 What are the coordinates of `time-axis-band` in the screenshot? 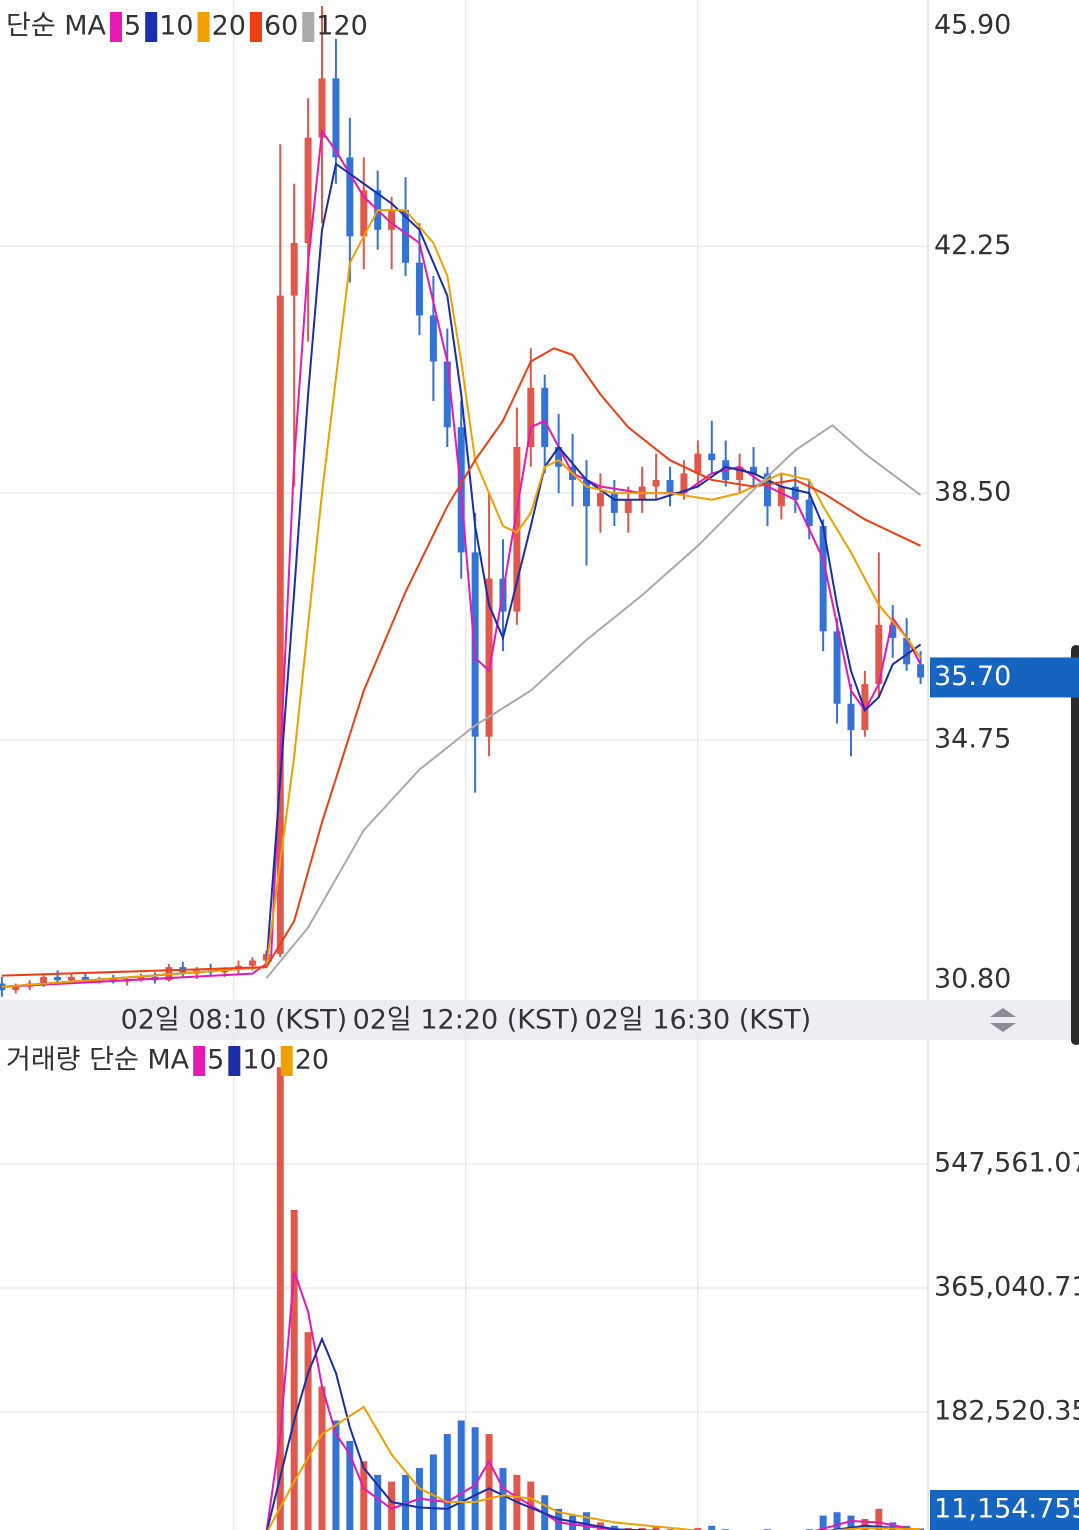 It's located at (539, 1020).